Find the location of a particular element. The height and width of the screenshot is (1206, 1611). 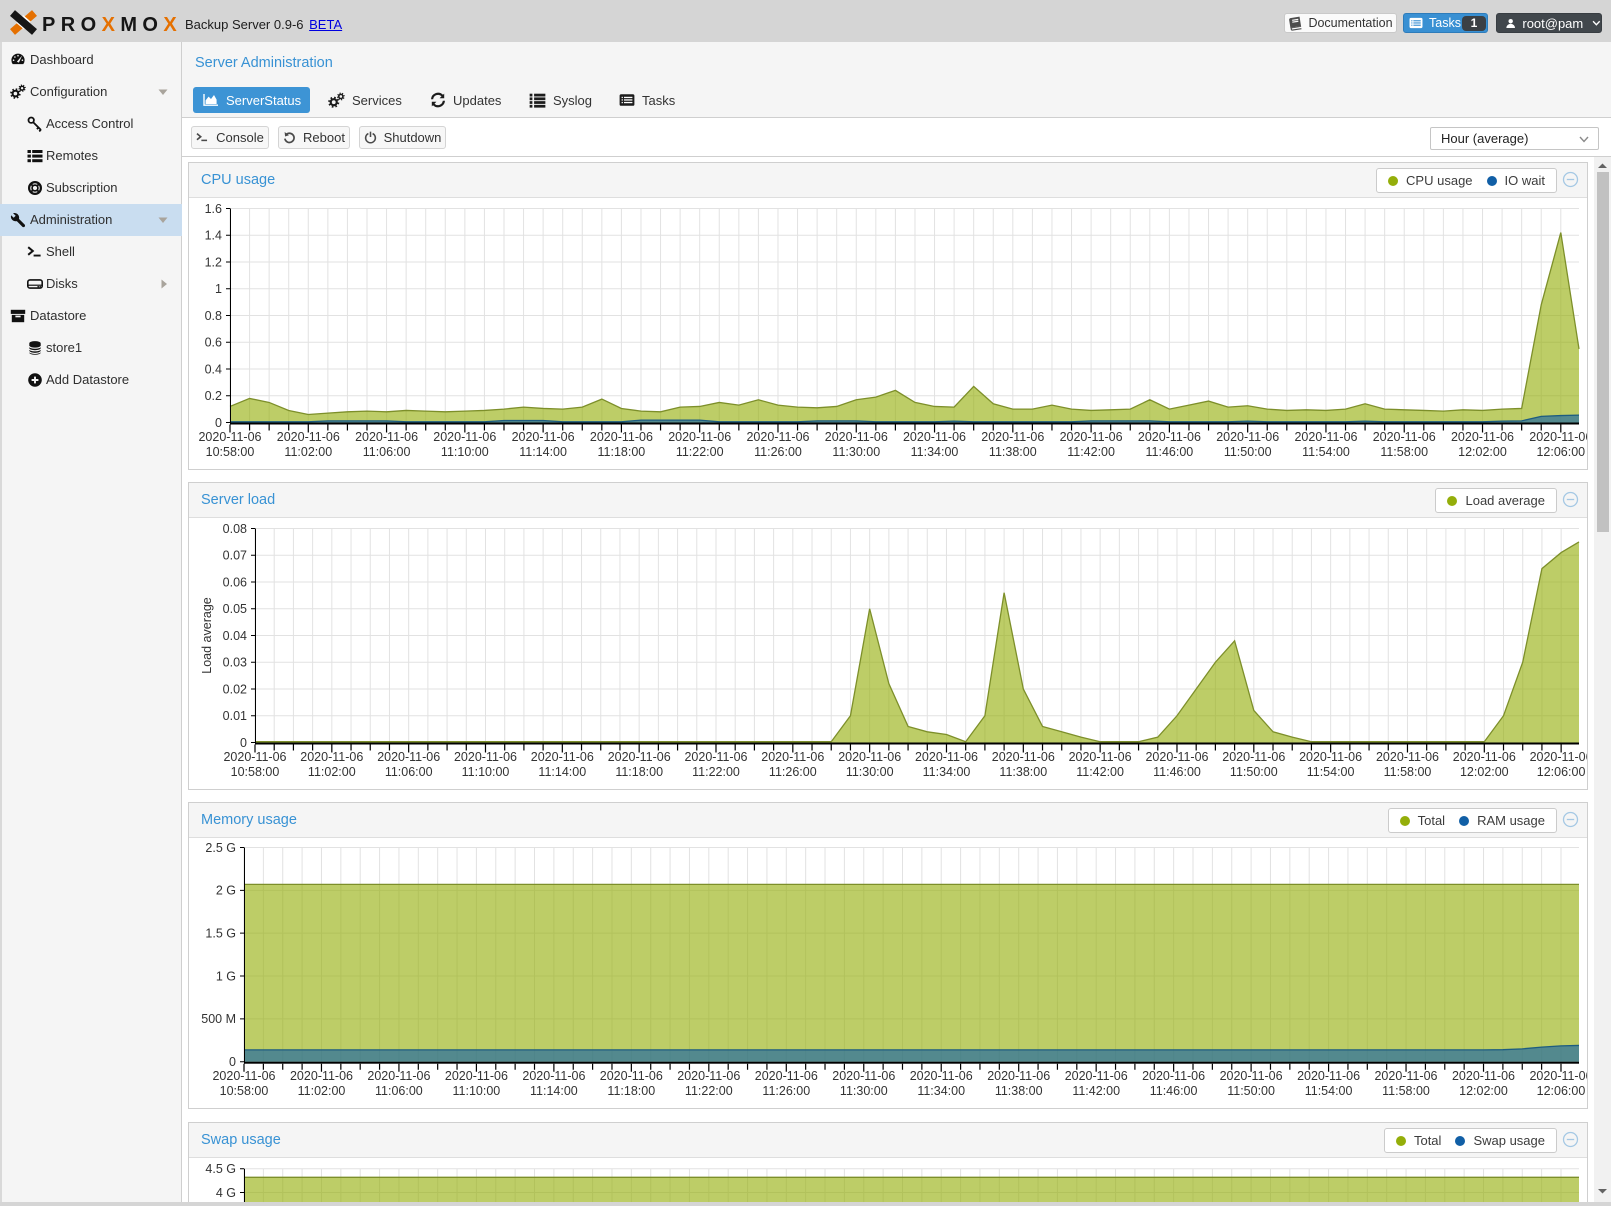

svg-text: 0.08 is located at coordinates (235, 529).